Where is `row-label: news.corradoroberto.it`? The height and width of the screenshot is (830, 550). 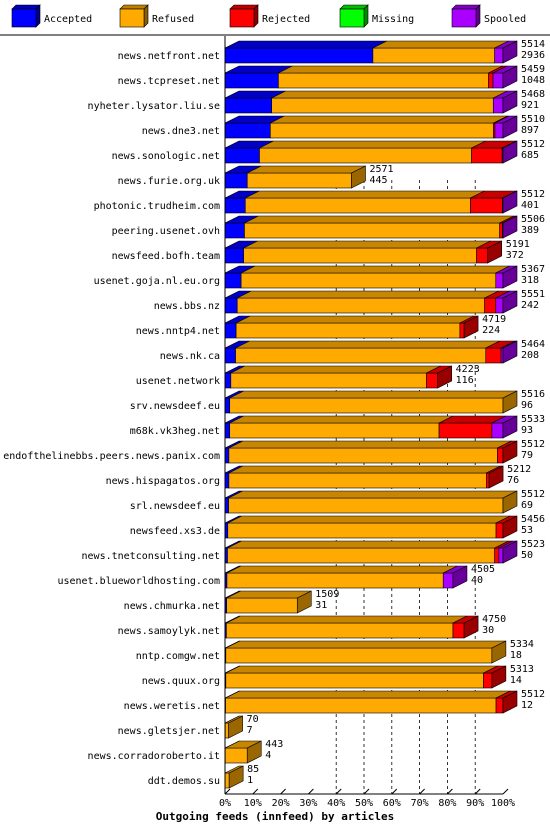
row-label: news.corradoroberto.it is located at coordinates (154, 756).